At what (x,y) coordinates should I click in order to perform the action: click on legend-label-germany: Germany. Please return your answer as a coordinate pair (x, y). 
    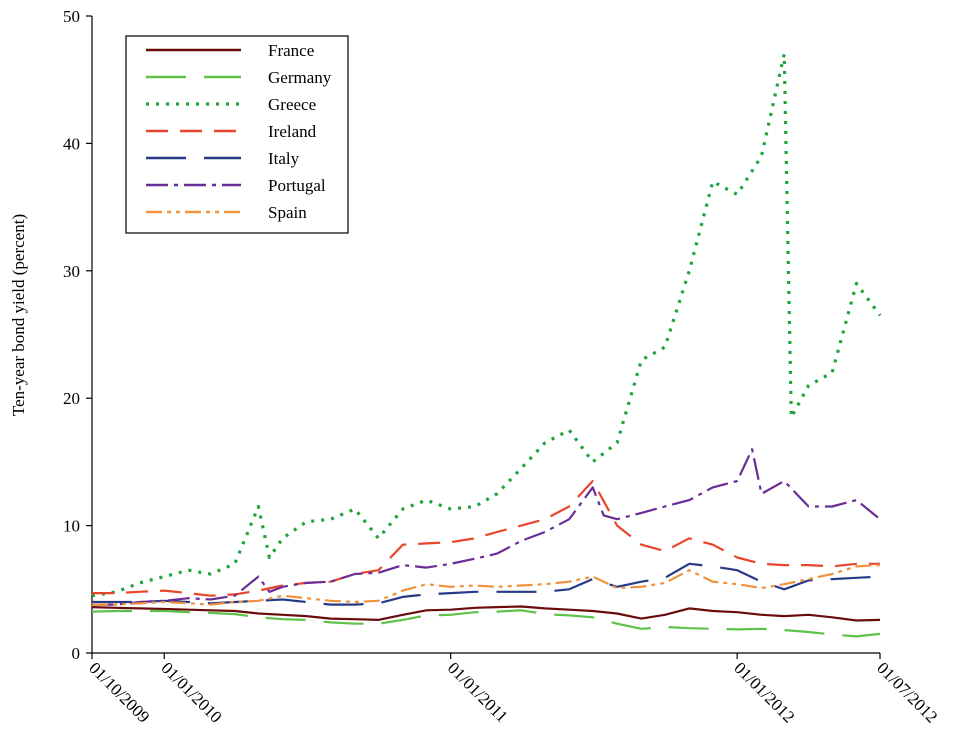
    Looking at the image, I should click on (300, 77).